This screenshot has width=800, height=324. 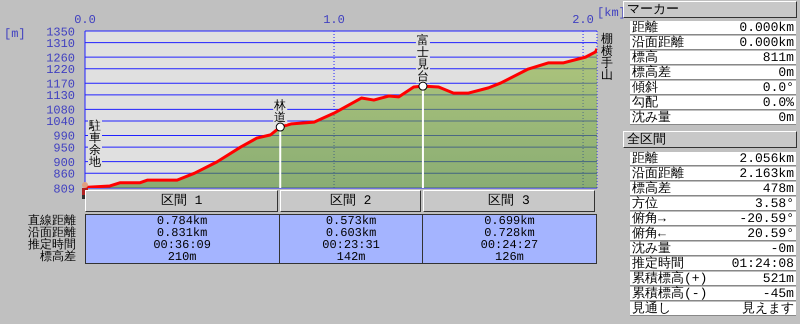 I want to click on text: 0.831km, so click(x=182, y=233).